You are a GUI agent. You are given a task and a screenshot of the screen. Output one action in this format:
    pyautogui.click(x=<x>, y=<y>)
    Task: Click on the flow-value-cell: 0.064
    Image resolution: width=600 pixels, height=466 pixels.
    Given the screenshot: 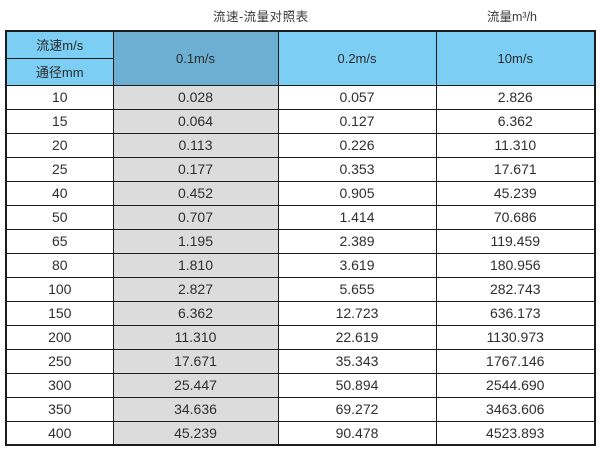 What is the action you would take?
    pyautogui.click(x=195, y=121)
    